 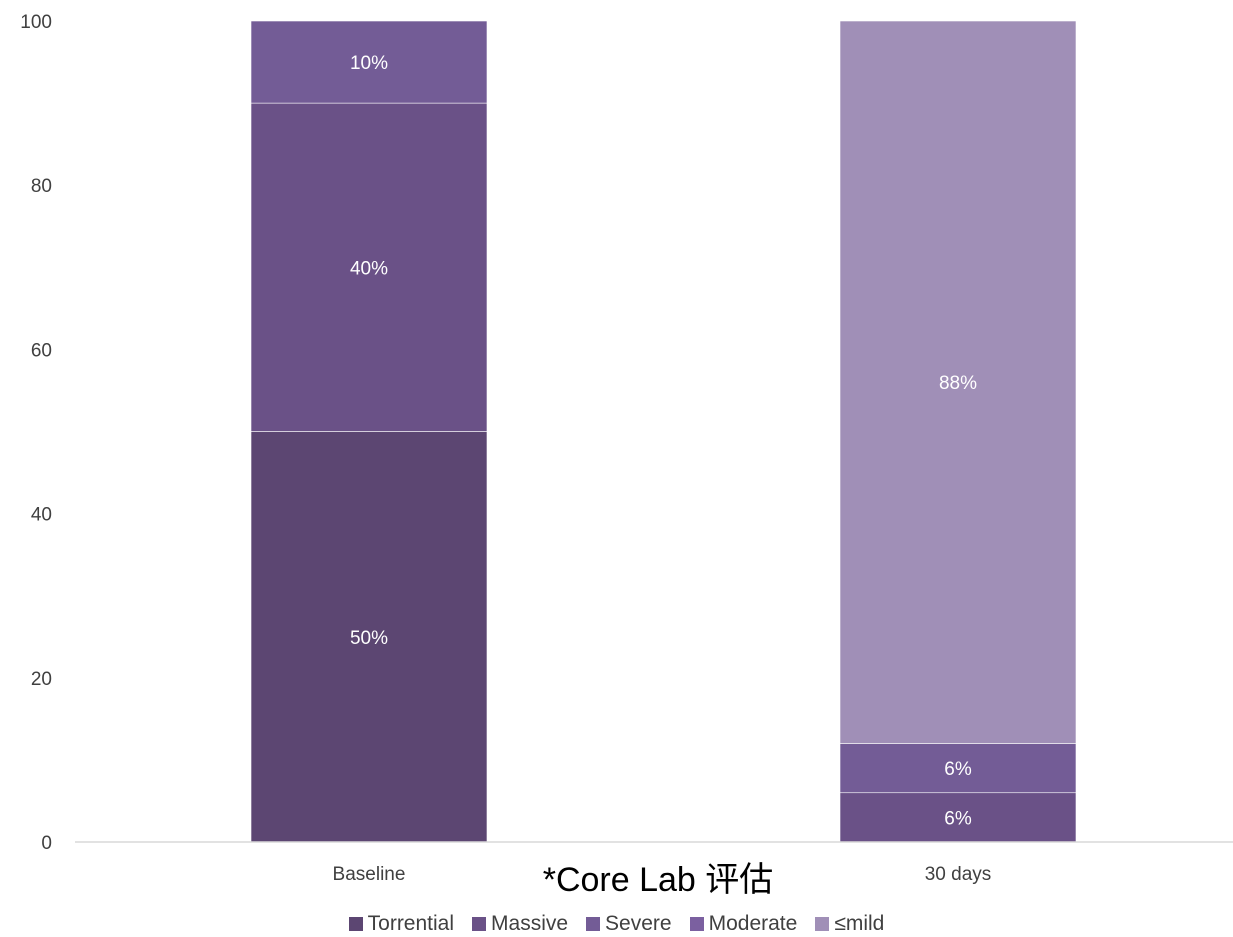 I want to click on bar-data-label: 10%, so click(x=369, y=63).